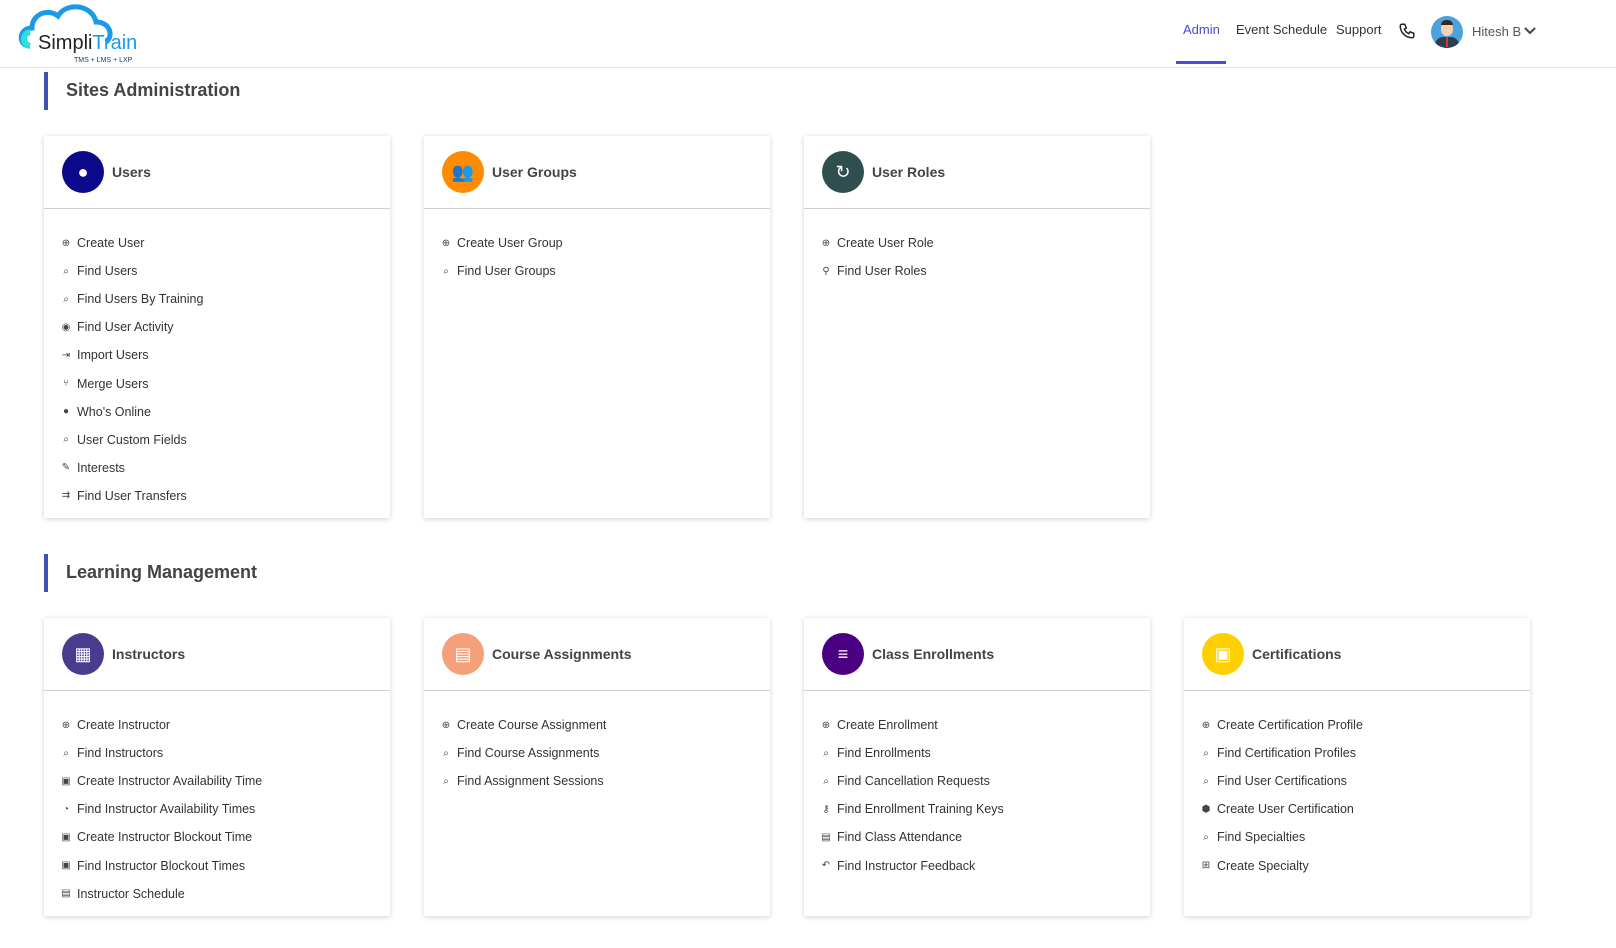 The image size is (1616, 948). What do you see at coordinates (161, 865) in the screenshot?
I see `menu-item-label: Find Instructor Blockout Times` at bounding box center [161, 865].